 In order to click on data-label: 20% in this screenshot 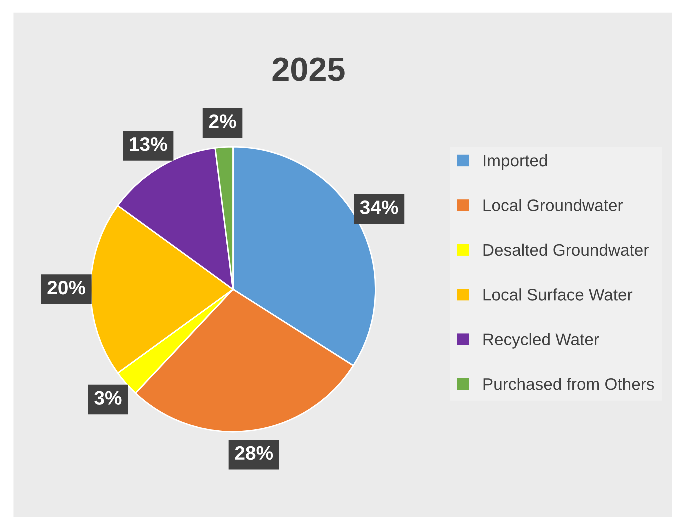, I will do `click(67, 287)`.